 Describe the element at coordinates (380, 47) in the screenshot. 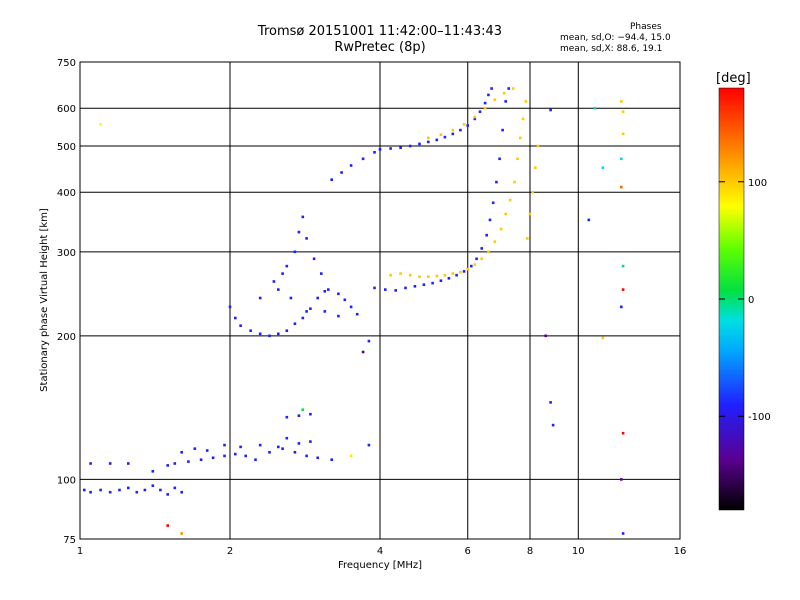

I see `title-line-2: RwPretec (8p)` at that location.